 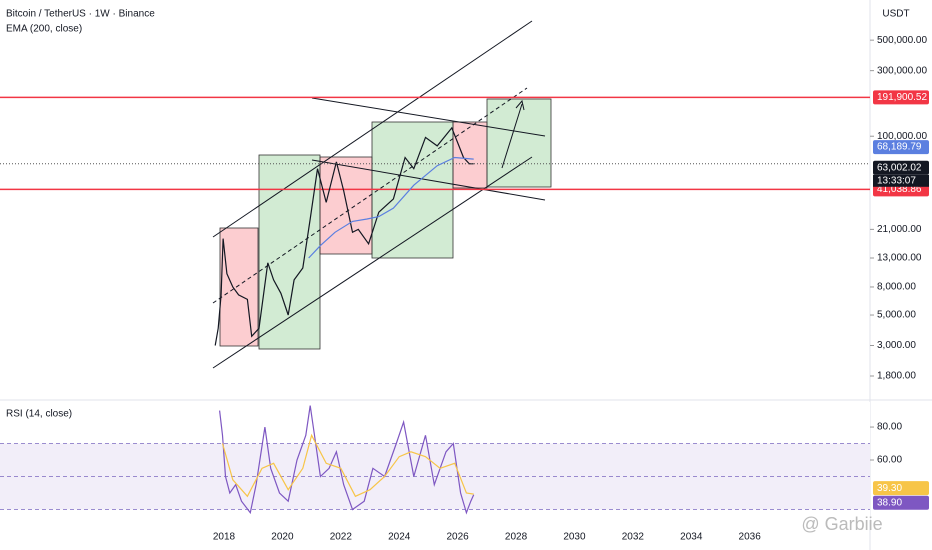 I want to click on y-tick-label: 1,800.00, so click(x=896, y=376).